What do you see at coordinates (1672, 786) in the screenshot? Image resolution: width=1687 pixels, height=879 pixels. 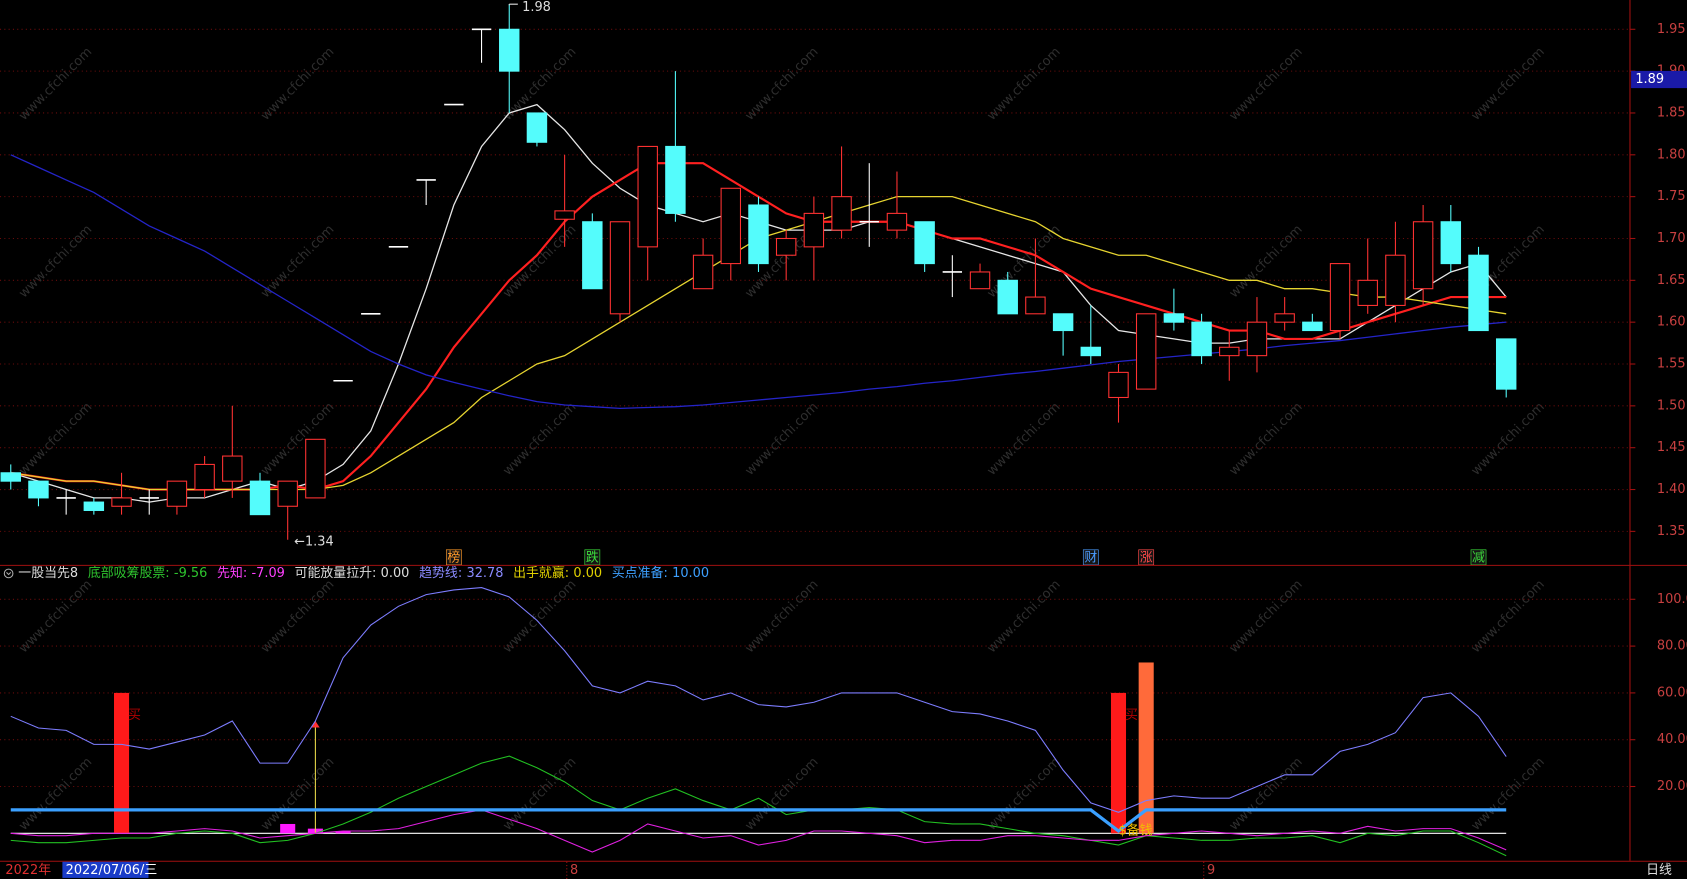 I see `y-tick-label: 20.00` at bounding box center [1672, 786].